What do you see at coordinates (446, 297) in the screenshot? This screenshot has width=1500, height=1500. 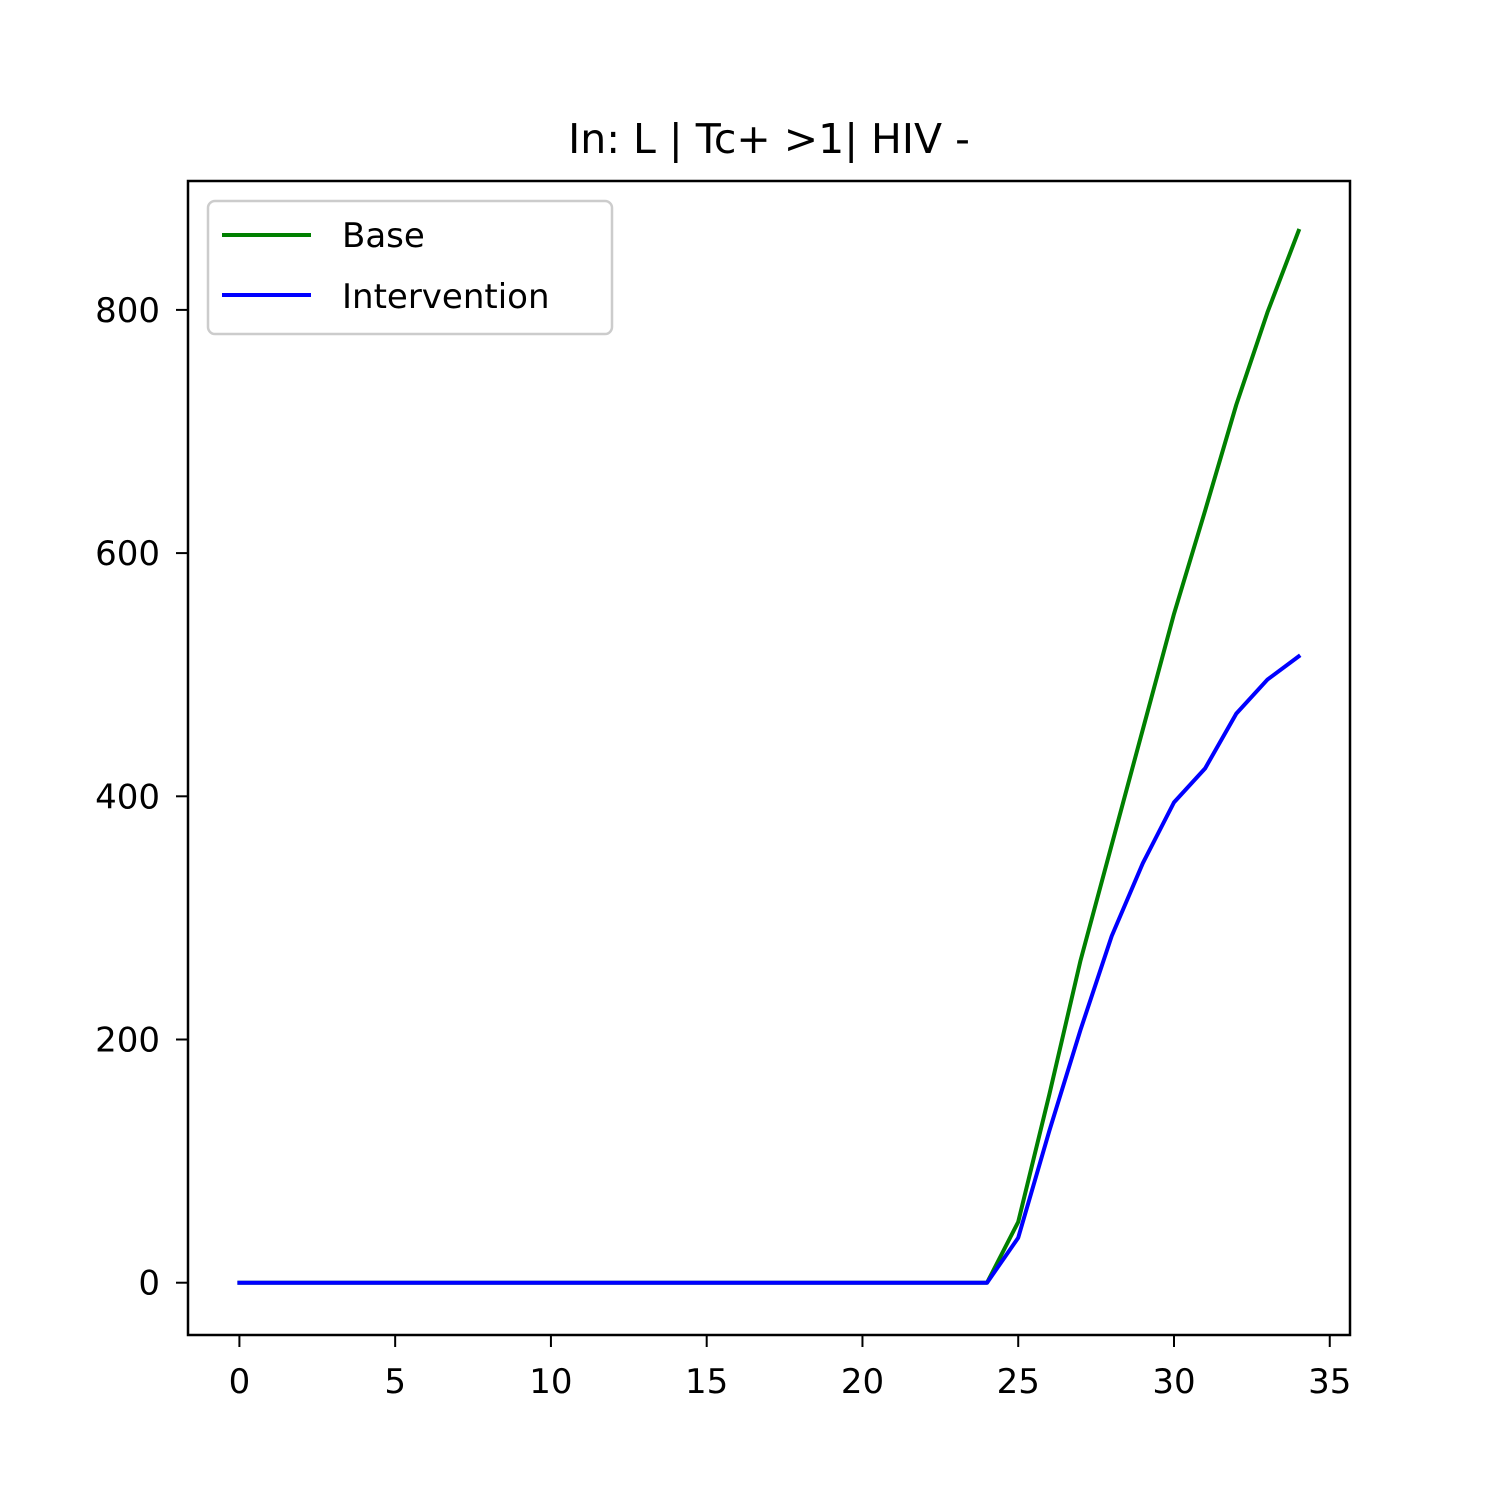 I see `legend-label-intervention: Intervention` at bounding box center [446, 297].